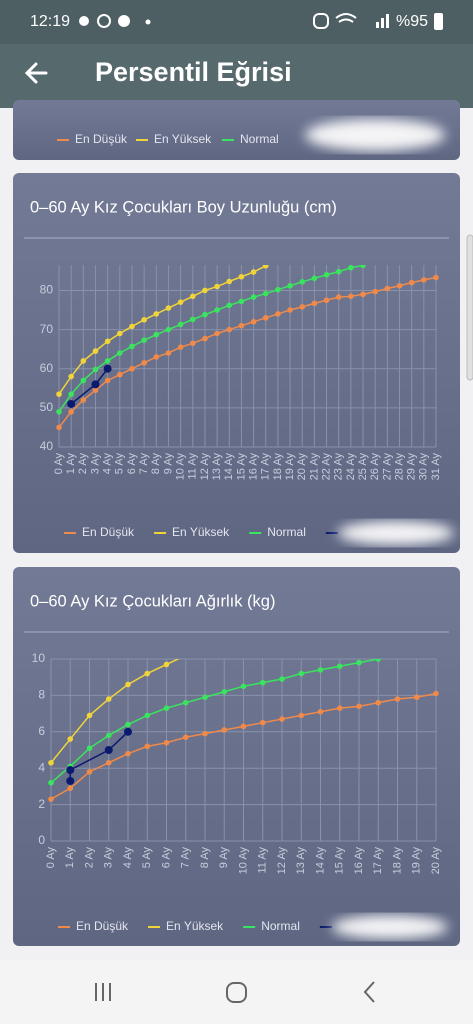 Image resolution: width=473 pixels, height=1024 pixels. Describe the element at coordinates (41, 731) in the screenshot. I see `y-tick-label: 6` at that location.